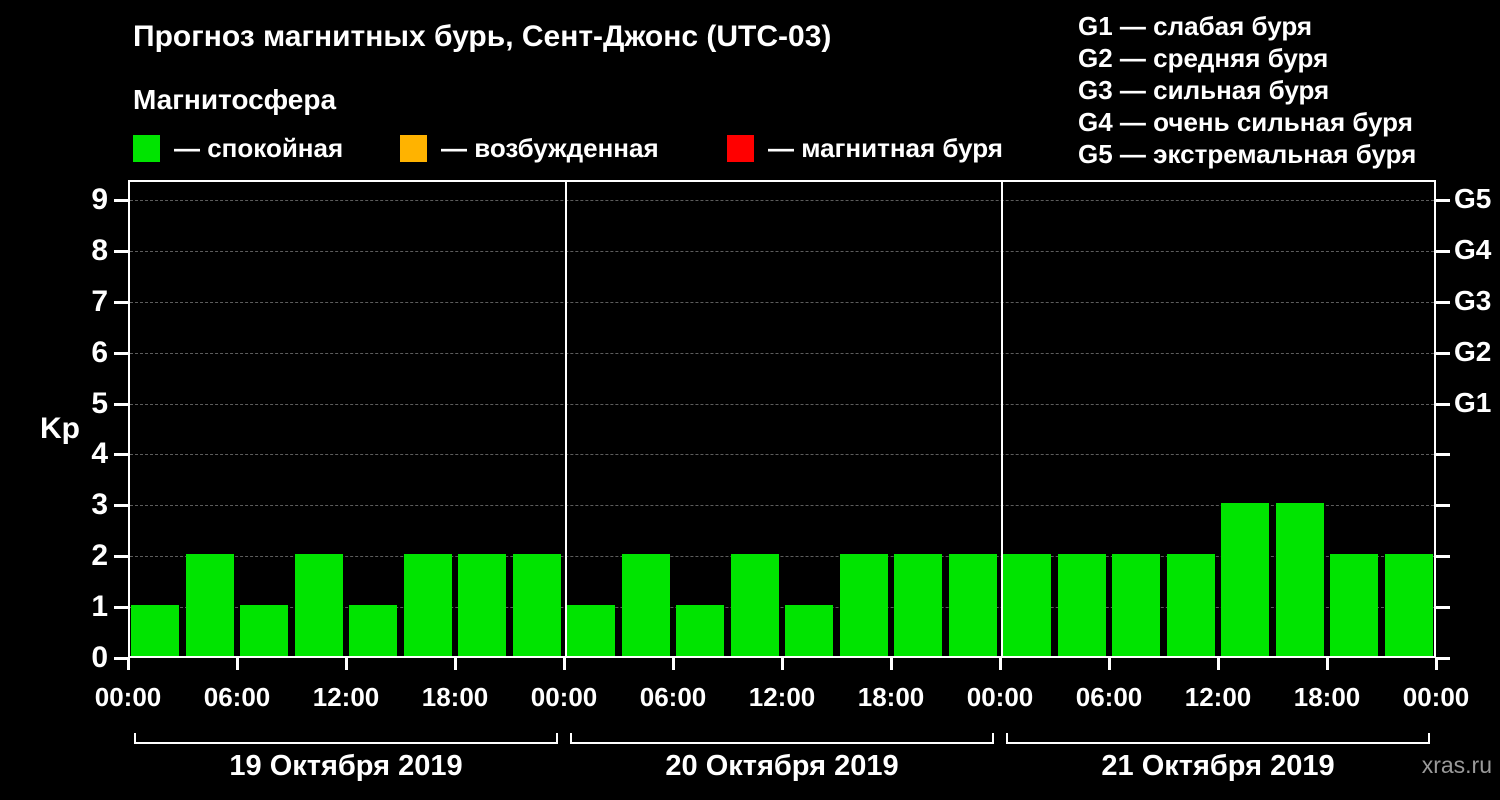 The width and height of the screenshot is (1500, 800). I want to click on y-tick-label: 7, so click(99, 301).